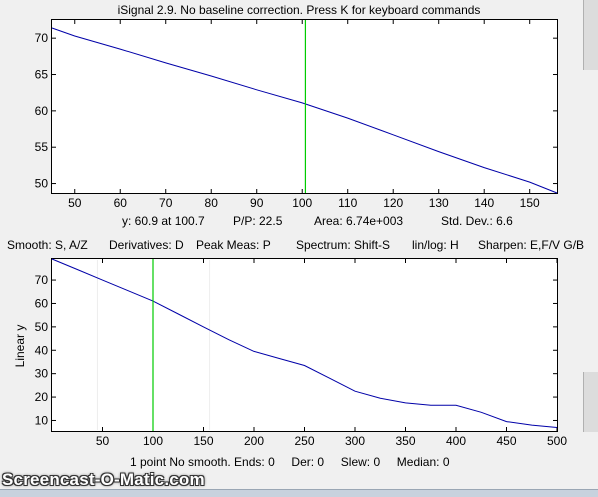  Describe the element at coordinates (121, 203) in the screenshot. I see `top-x-tick-label: 60` at that location.